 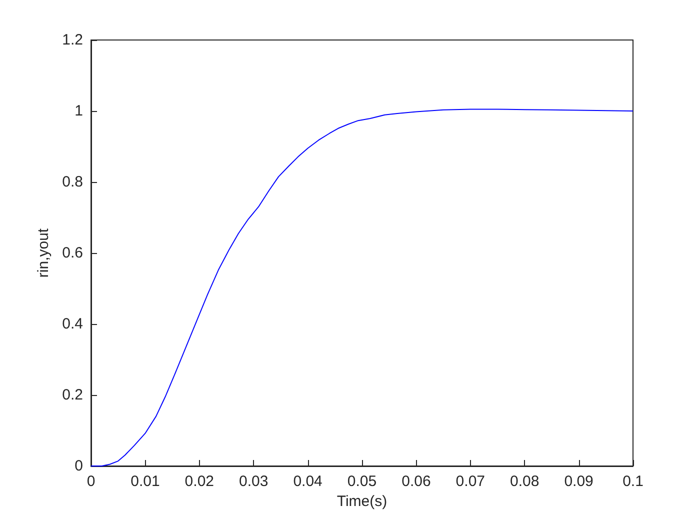 I want to click on x-tick-label: 0.08, so click(x=525, y=481).